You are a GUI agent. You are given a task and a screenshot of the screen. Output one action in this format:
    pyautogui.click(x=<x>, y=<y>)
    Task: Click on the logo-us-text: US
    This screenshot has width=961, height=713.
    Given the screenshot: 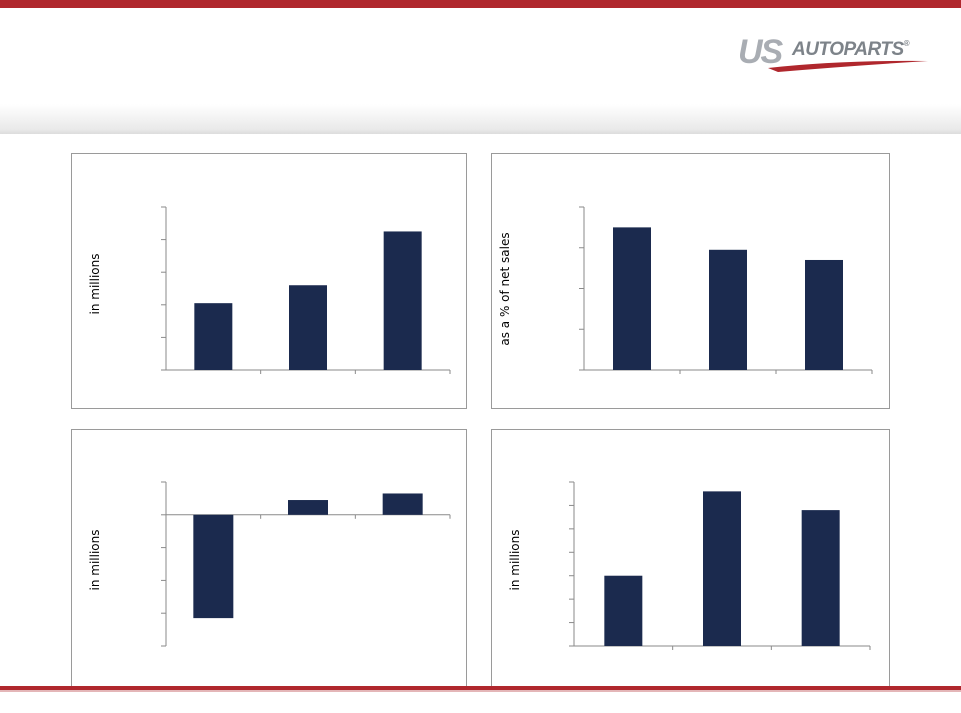 What is the action you would take?
    pyautogui.click(x=760, y=52)
    